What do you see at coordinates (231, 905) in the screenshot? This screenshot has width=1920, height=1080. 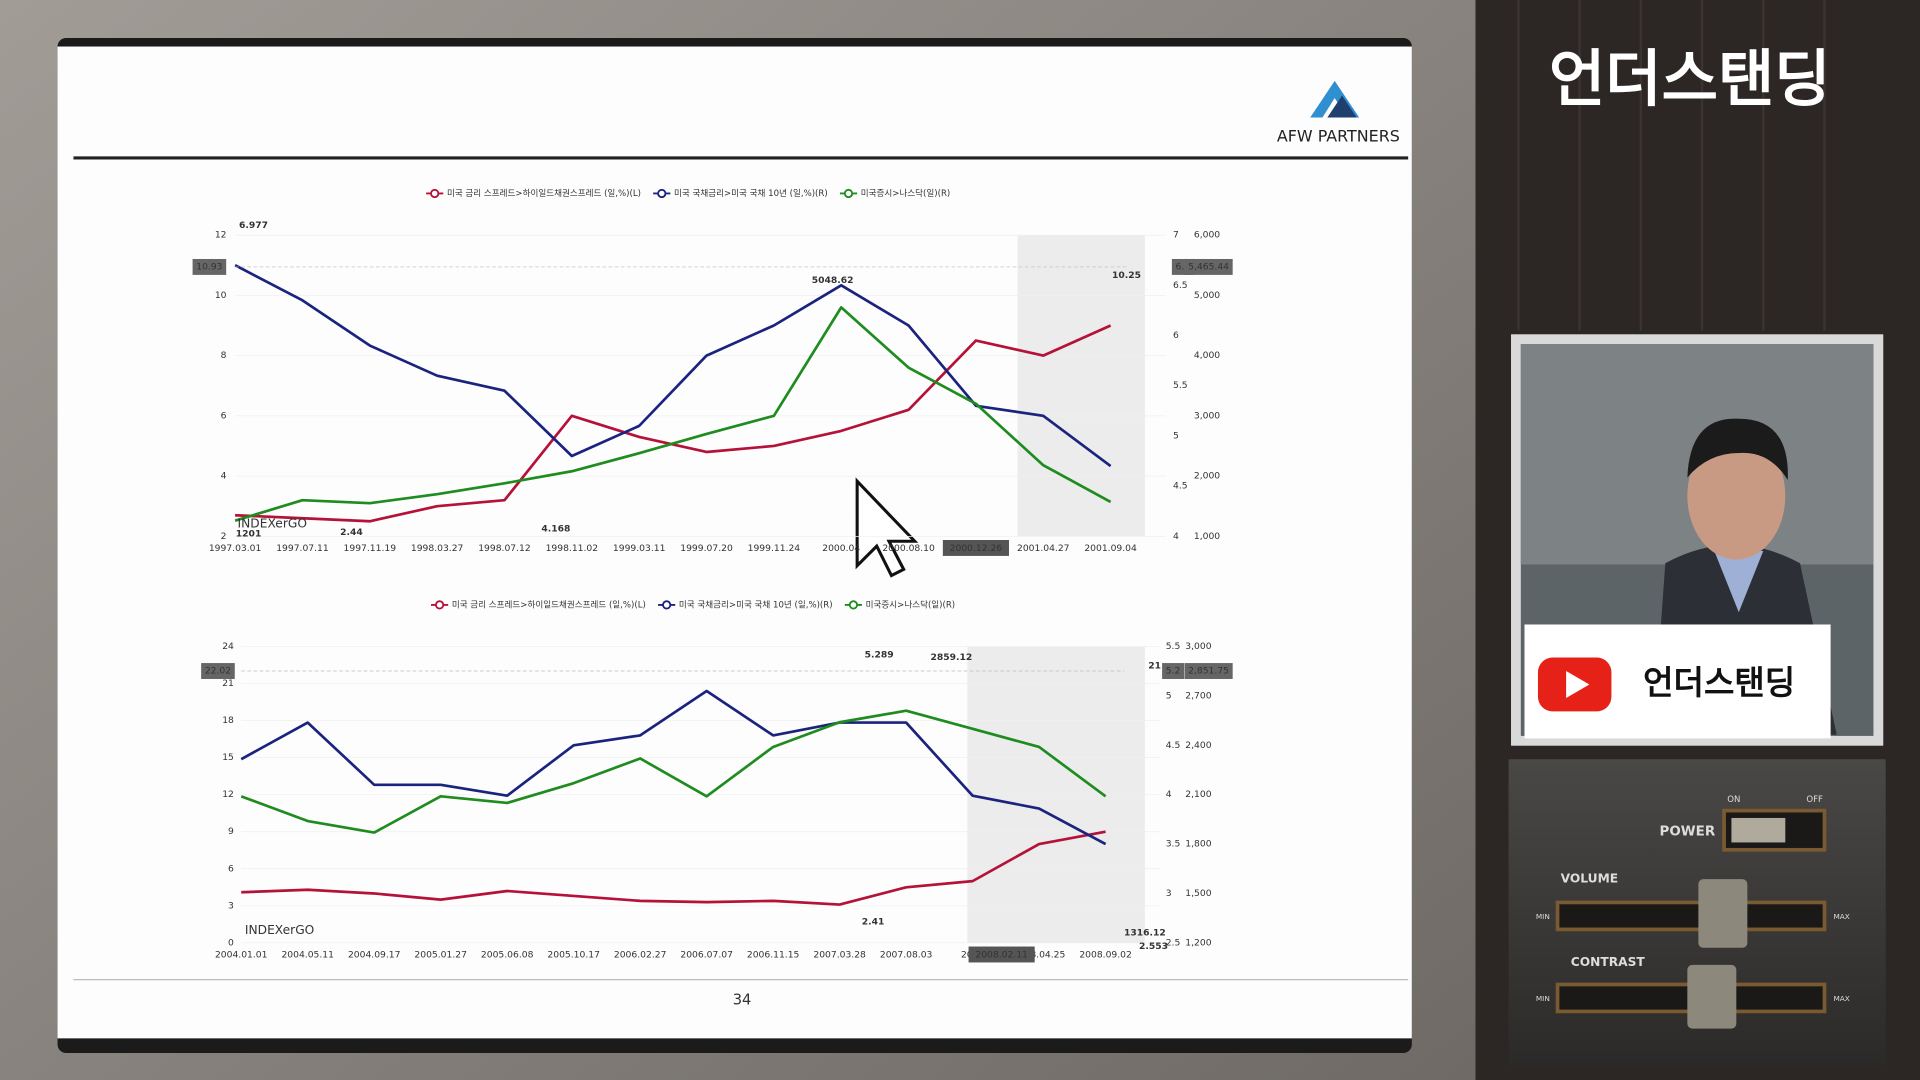 I see `y-tick-label: 3` at bounding box center [231, 905].